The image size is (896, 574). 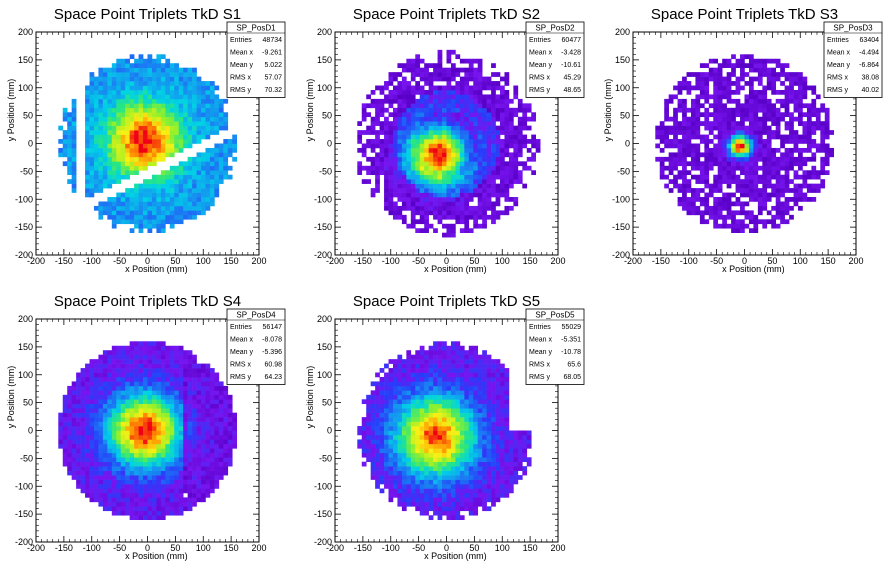 What do you see at coordinates (853, 28) in the screenshot?
I see `stats-name: SP_PosD3` at bounding box center [853, 28].